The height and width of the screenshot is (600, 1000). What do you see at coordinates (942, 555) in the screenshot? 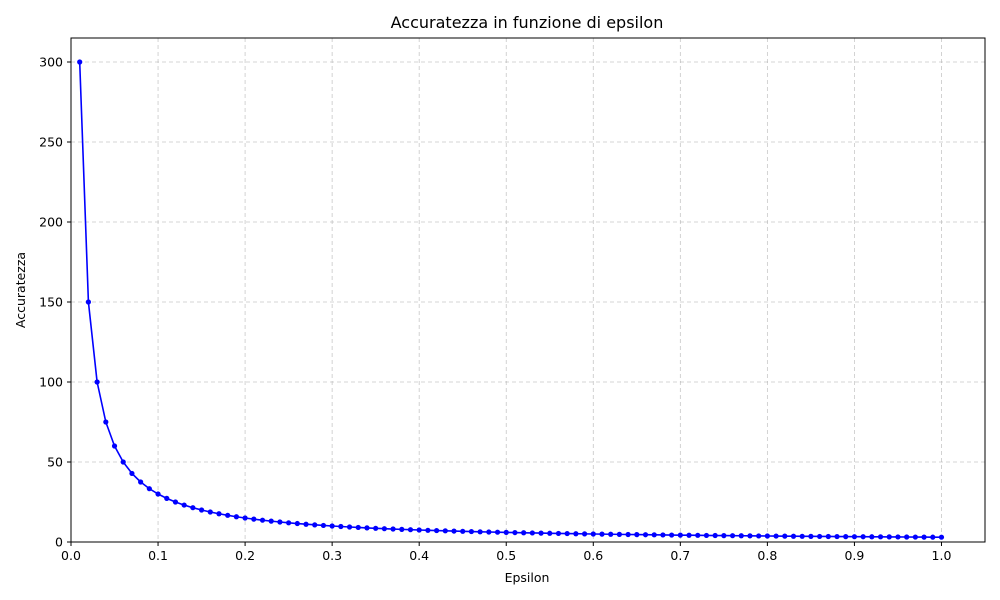
I see `x-tick-label: 1.0` at bounding box center [942, 555].